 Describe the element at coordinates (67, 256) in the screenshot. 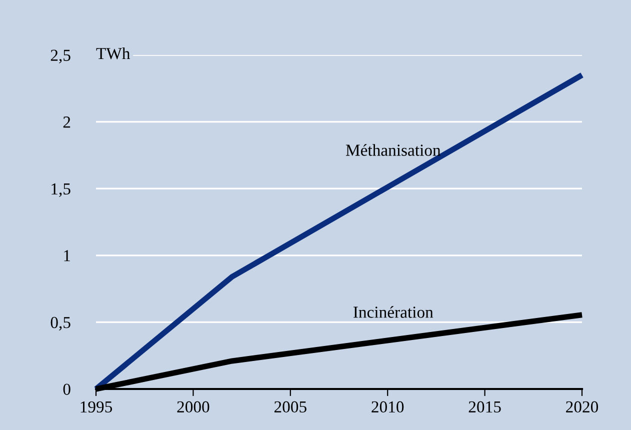

I see `y-tick-label: 1` at that location.